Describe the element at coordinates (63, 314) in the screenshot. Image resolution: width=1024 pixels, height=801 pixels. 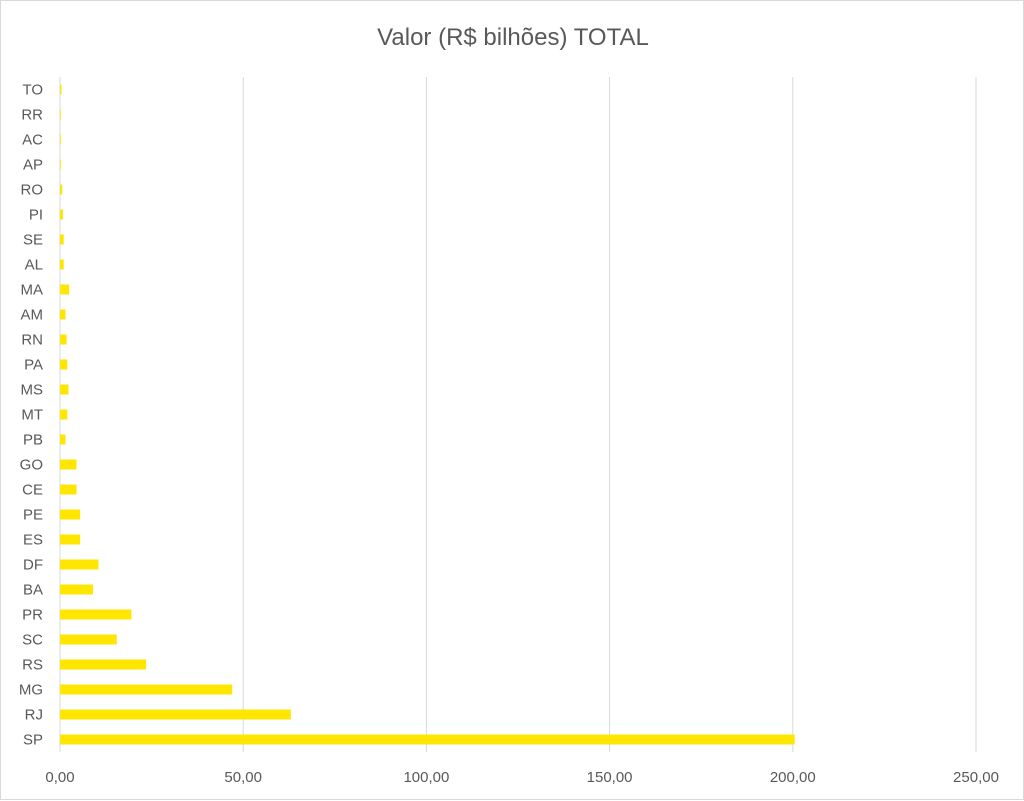
I see `bar-am` at that location.